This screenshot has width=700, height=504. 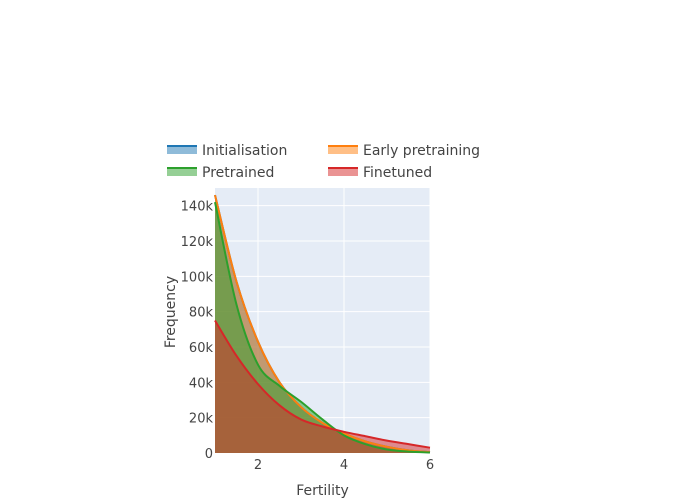 What do you see at coordinates (197, 242) in the screenshot?
I see `y-tick-label: 120k` at bounding box center [197, 242].